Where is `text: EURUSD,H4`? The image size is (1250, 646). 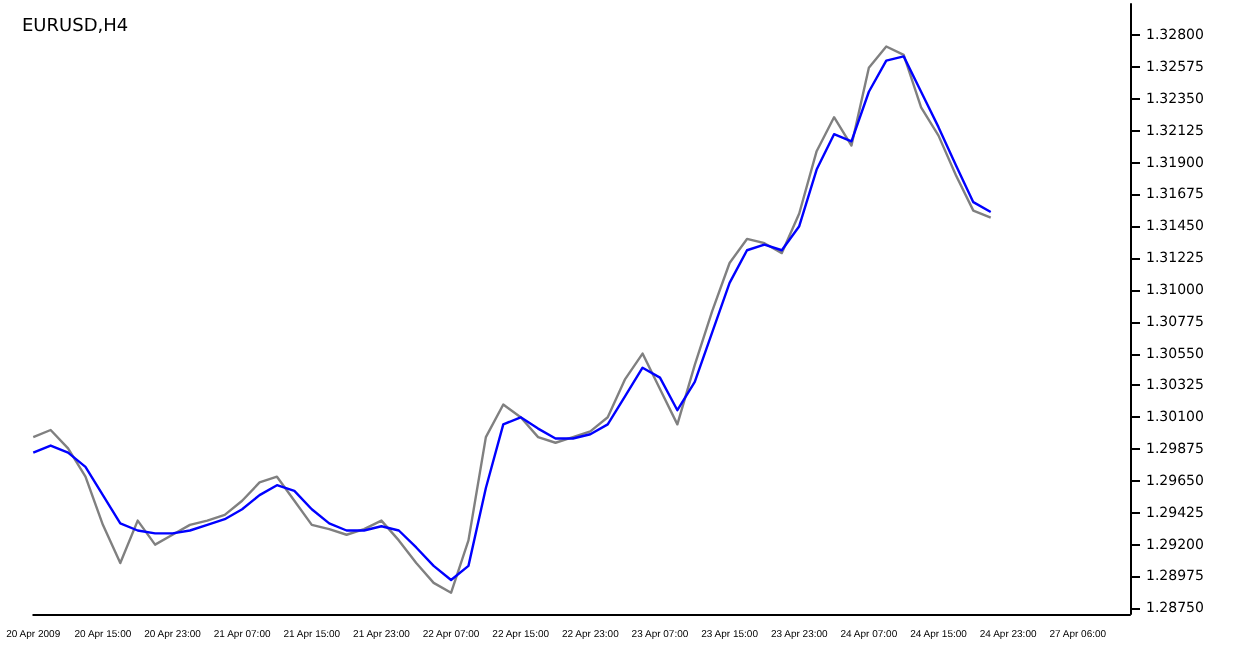
text: EURUSD,H4 is located at coordinates (75, 27).